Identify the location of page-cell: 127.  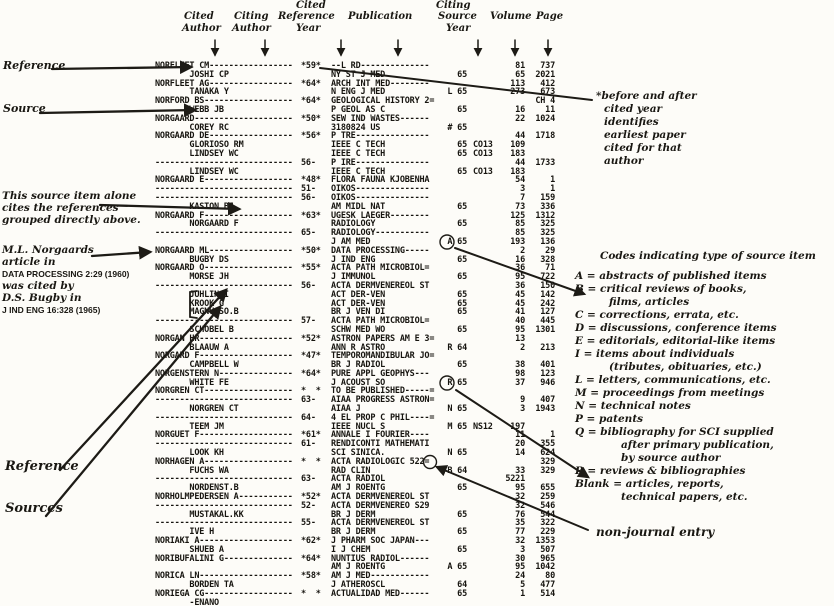
(547, 312).